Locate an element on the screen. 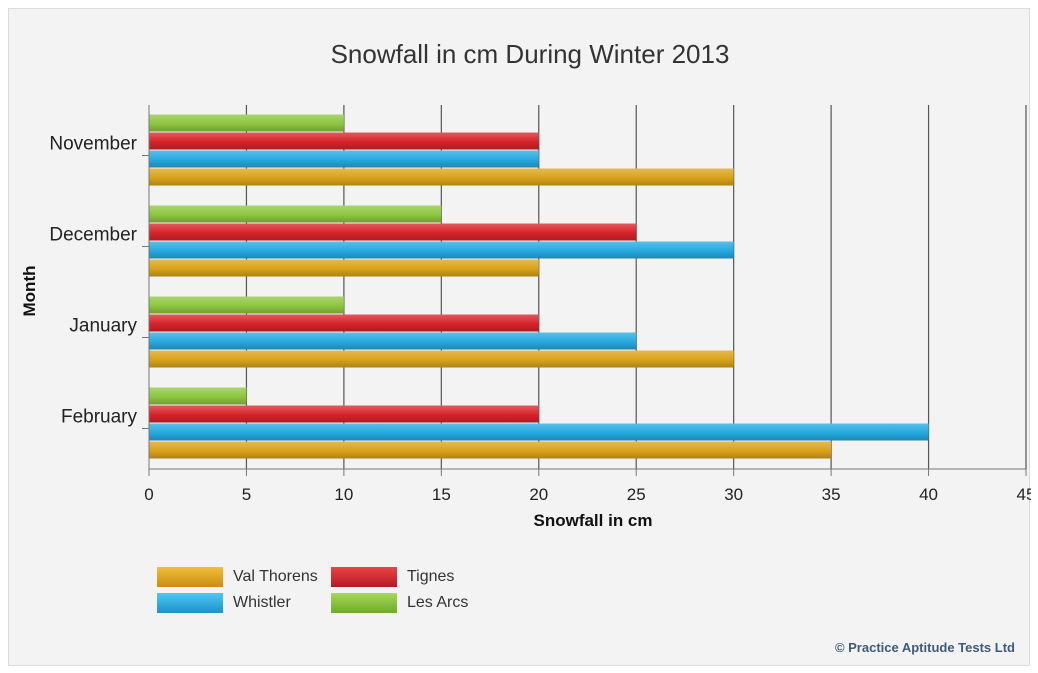 This screenshot has height=673, width=1038. legend-swatch-tignes is located at coordinates (364, 577).